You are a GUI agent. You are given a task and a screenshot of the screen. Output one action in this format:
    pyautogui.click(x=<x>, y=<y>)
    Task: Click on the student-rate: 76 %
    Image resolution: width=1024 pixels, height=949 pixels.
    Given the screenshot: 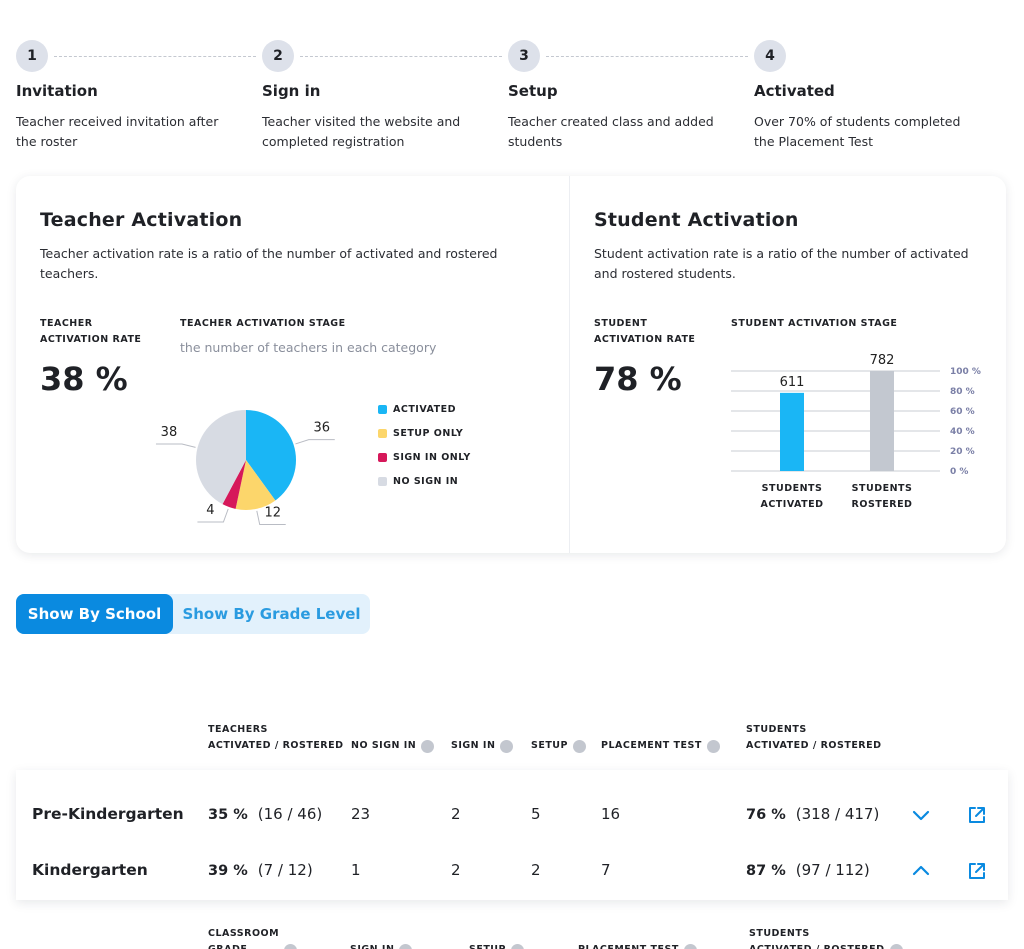 What is the action you would take?
    pyautogui.click(x=766, y=815)
    